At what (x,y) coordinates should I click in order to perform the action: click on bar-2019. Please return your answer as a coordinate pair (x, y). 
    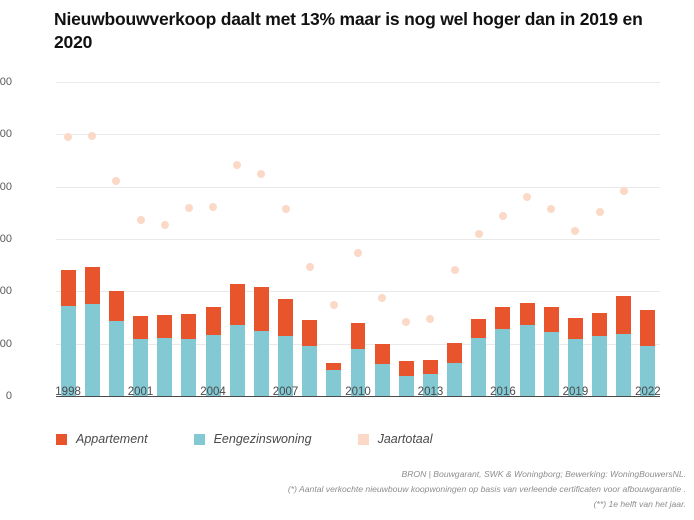
    Looking at the image, I should click on (575, 357).